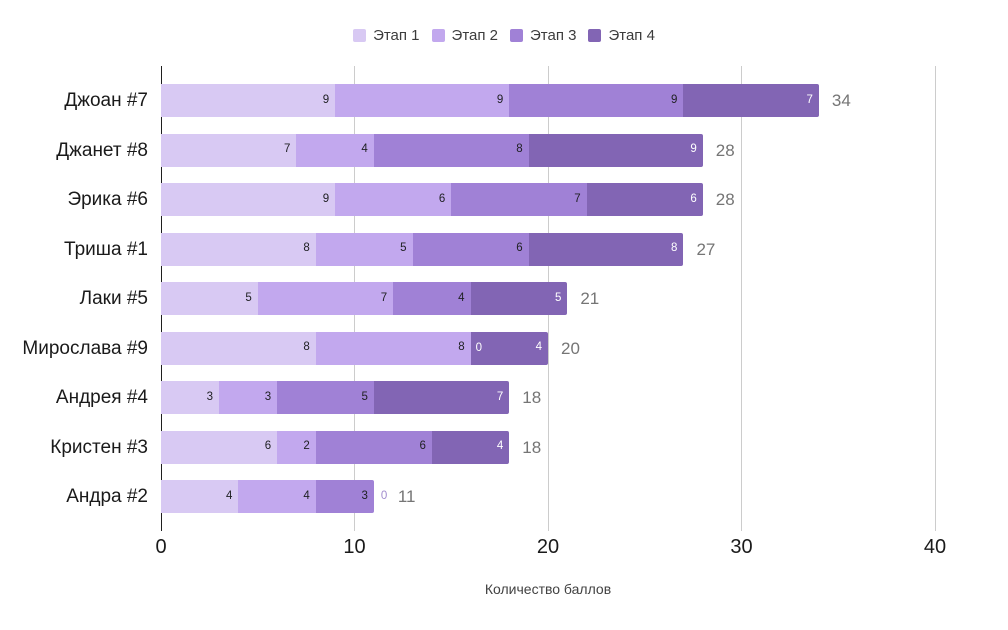 This screenshot has height=630, width=1008. I want to click on x-axis-title: Количество баллов, so click(548, 589).